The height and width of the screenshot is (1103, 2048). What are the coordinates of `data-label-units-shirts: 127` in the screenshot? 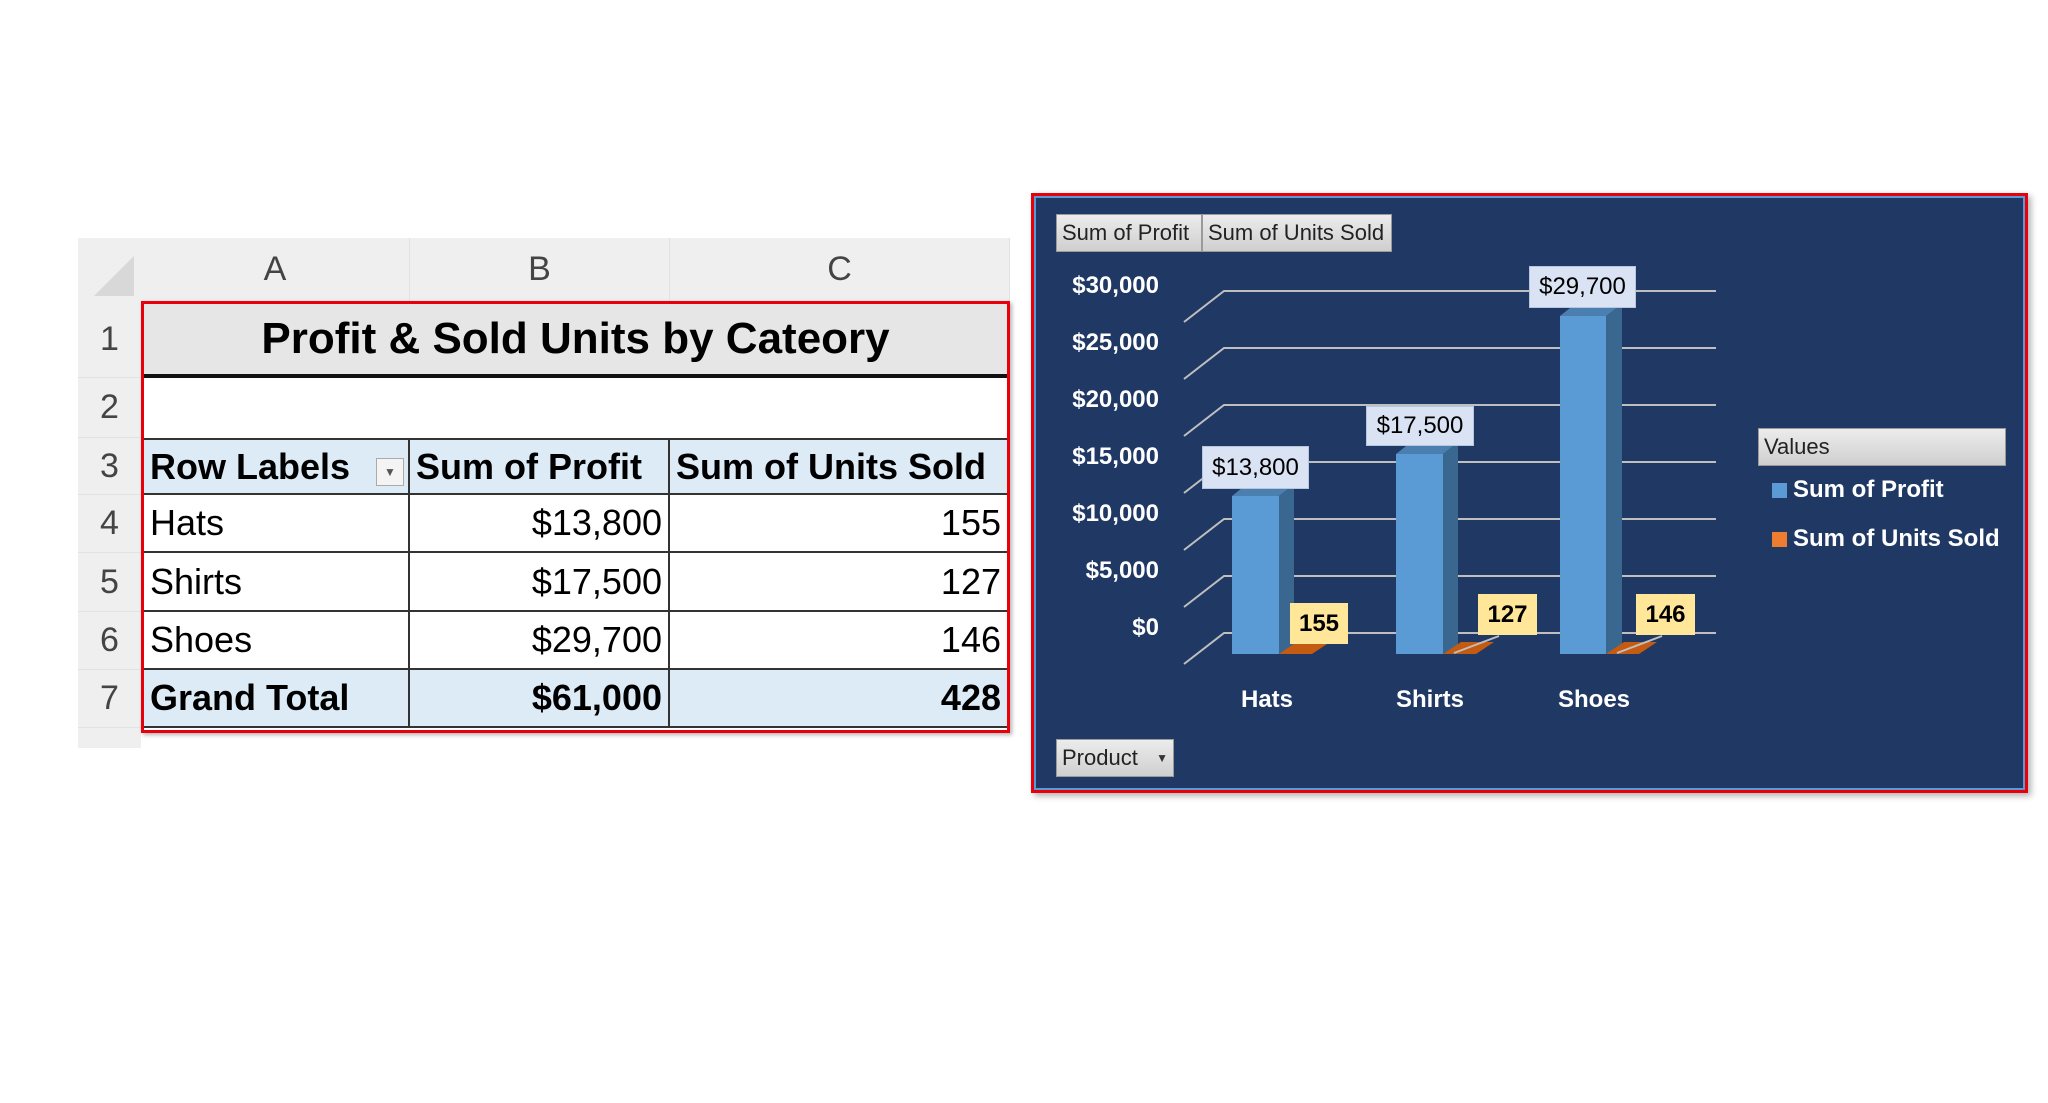 It's located at (1507, 614).